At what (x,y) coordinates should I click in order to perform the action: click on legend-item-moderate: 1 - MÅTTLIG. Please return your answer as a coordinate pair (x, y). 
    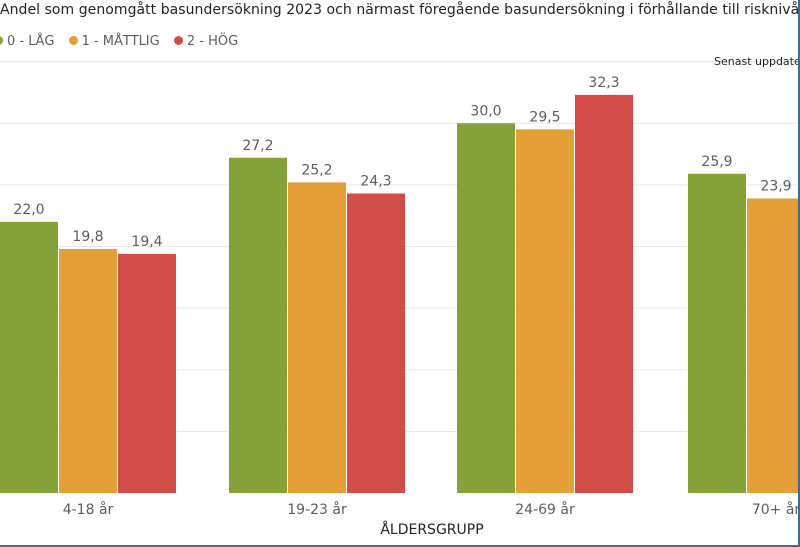
    Looking at the image, I should click on (114, 41).